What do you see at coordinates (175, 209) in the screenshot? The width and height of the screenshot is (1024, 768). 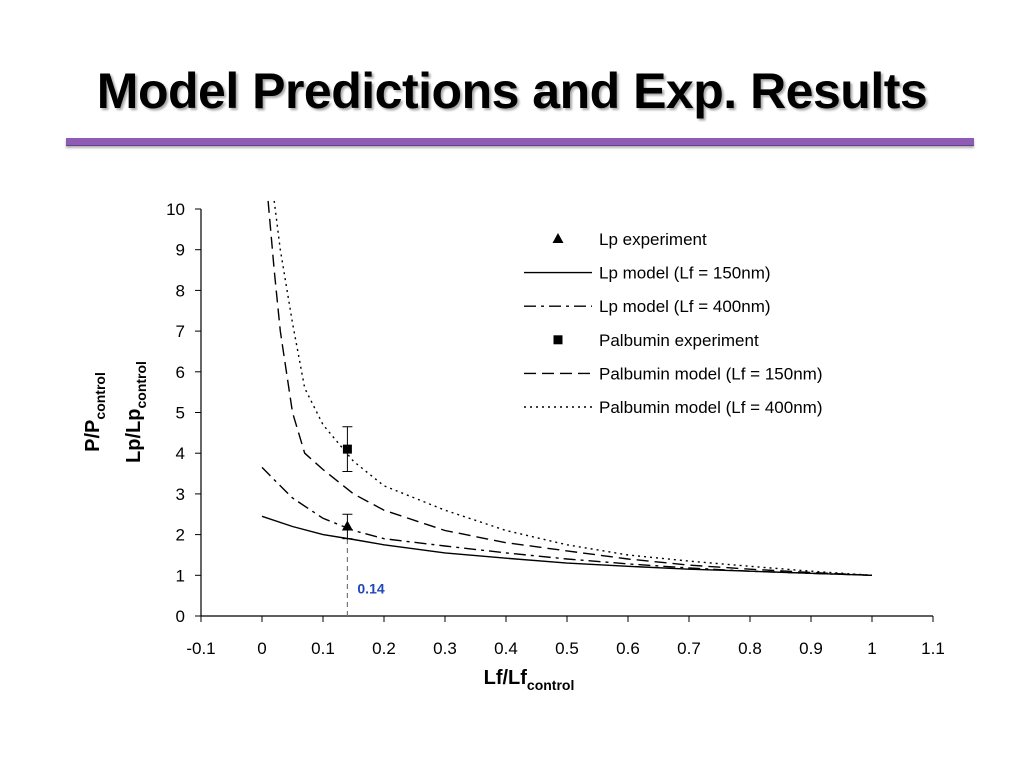 I see `y-tick-label: 10` at bounding box center [175, 209].